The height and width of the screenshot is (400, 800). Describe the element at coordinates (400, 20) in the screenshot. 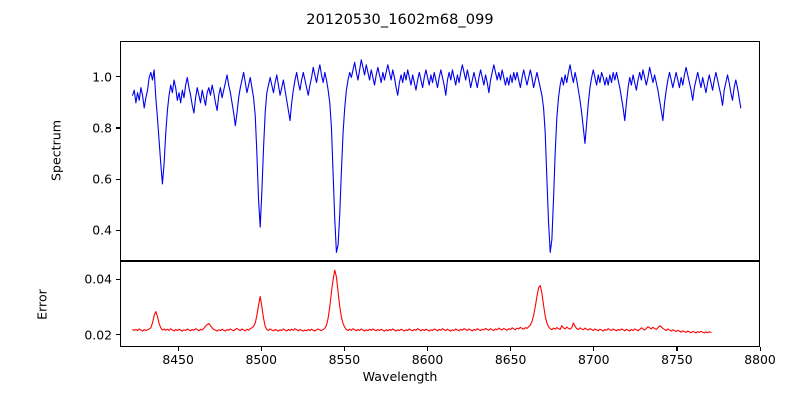

I see `page-title: 20120530_1602m68_099` at that location.